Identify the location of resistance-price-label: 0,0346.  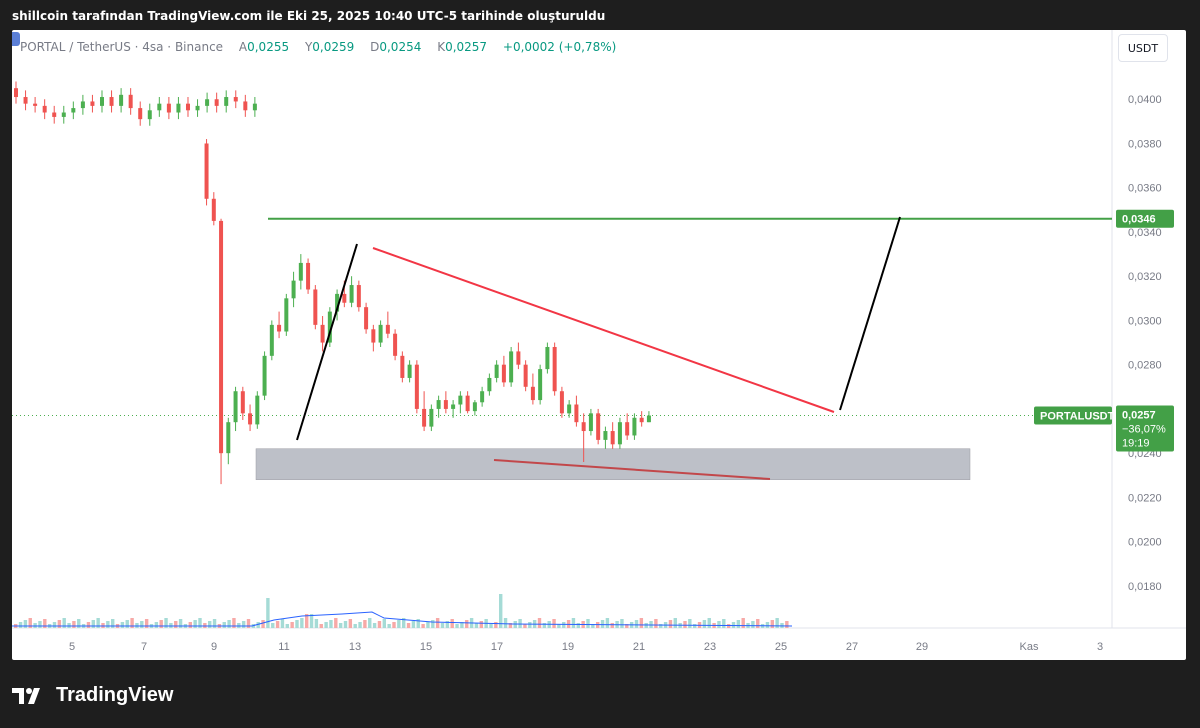
(1139, 220).